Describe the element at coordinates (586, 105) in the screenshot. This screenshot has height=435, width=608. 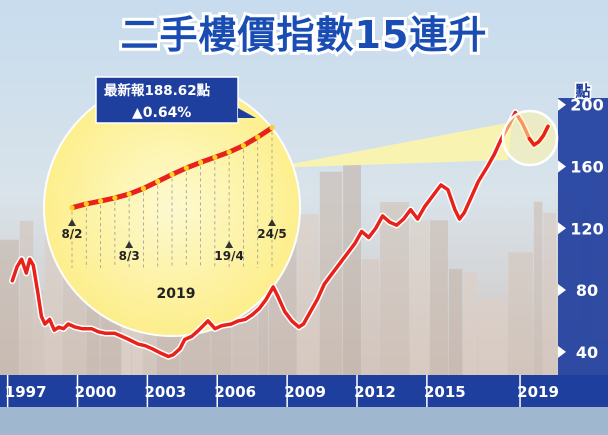
I see `y-tick-label: 200` at that location.